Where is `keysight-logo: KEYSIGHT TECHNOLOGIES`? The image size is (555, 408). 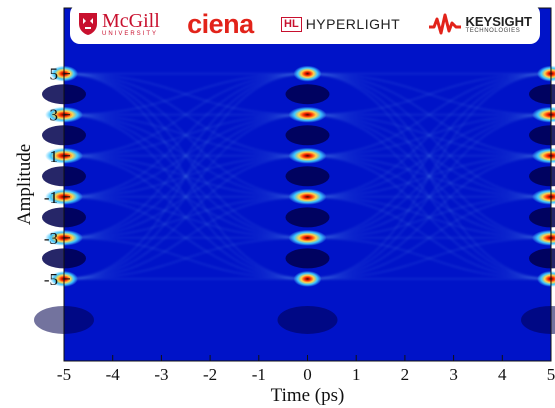
keysight-logo: KEYSIGHT TECHNOLOGIES is located at coordinates (480, 24).